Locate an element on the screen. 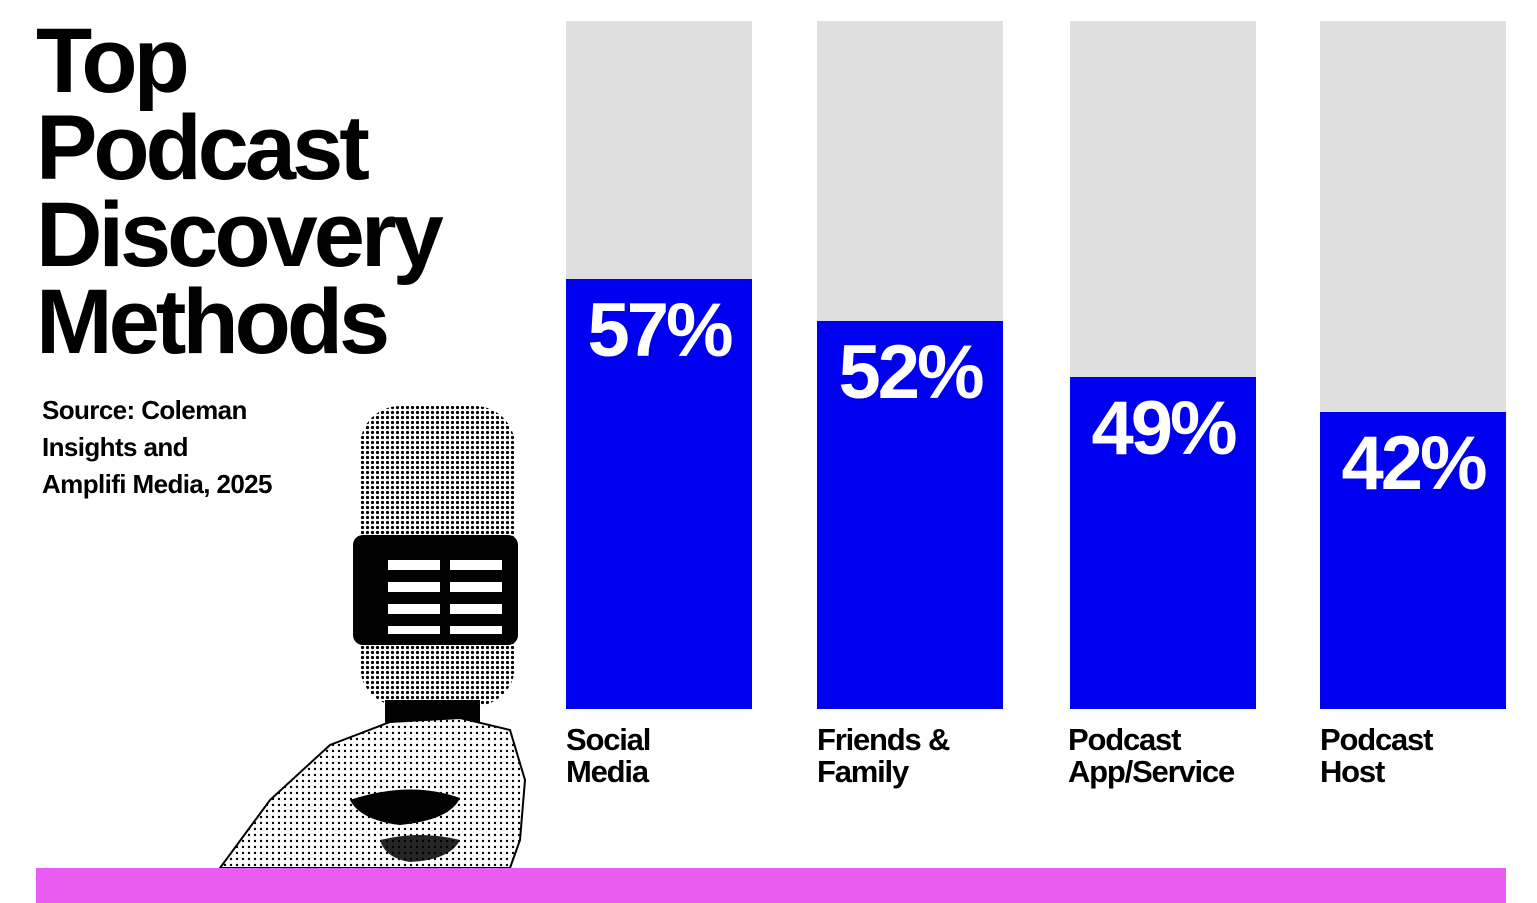 This screenshot has height=903, width=1537. title-line: Top is located at coordinates (113, 61).